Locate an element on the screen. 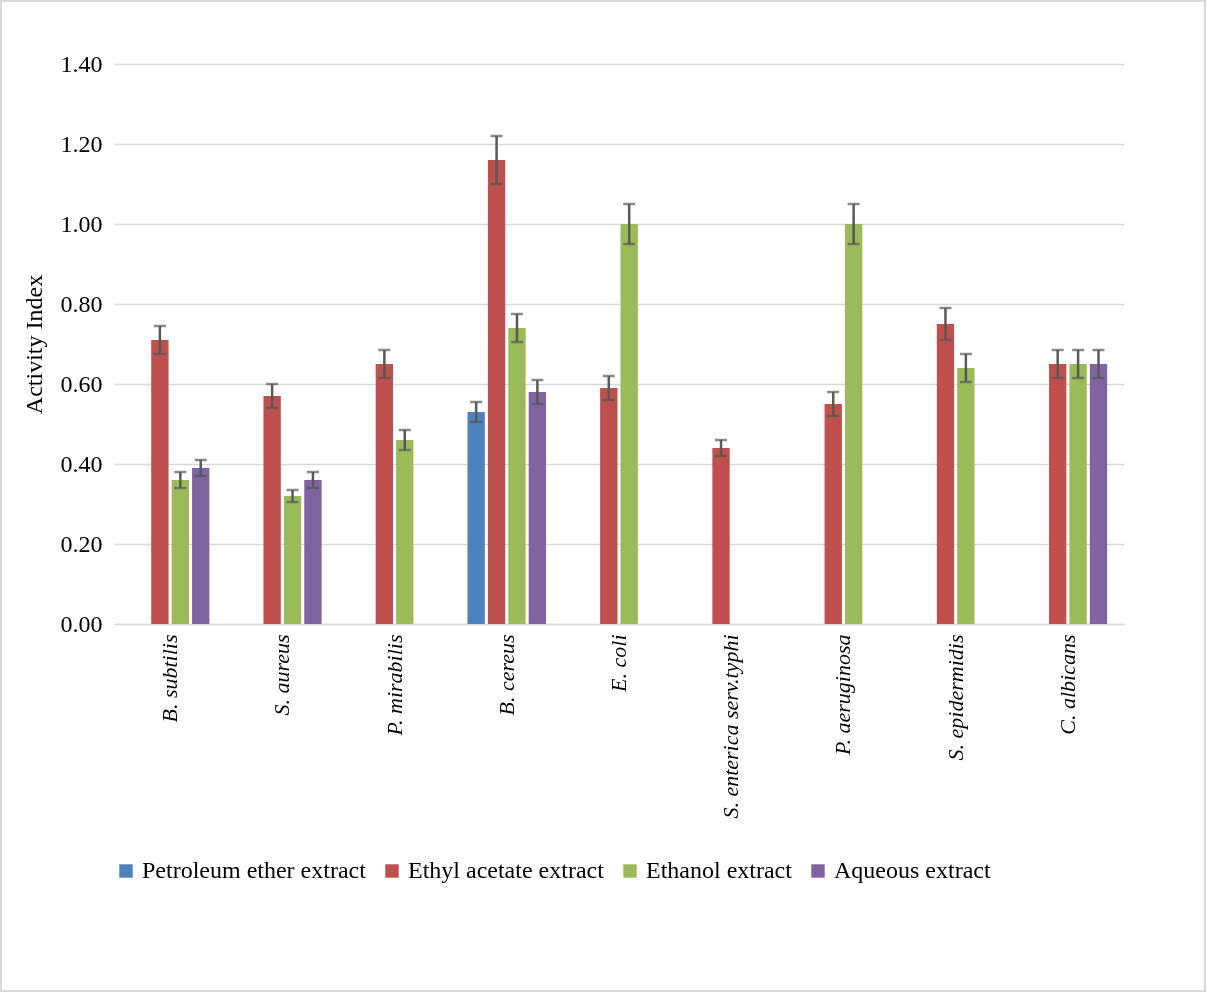  legend-label: Petroleum ether extract is located at coordinates (254, 870).